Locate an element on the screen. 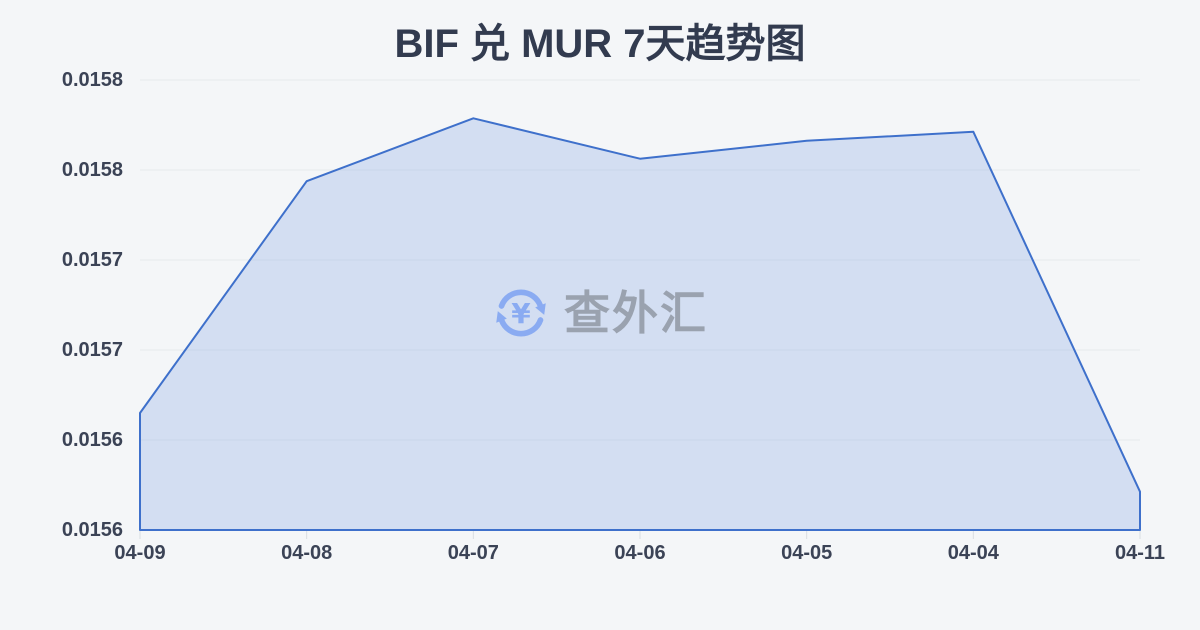 The height and width of the screenshot is (630, 1200). x-axis-label: 04-09 is located at coordinates (140, 553).